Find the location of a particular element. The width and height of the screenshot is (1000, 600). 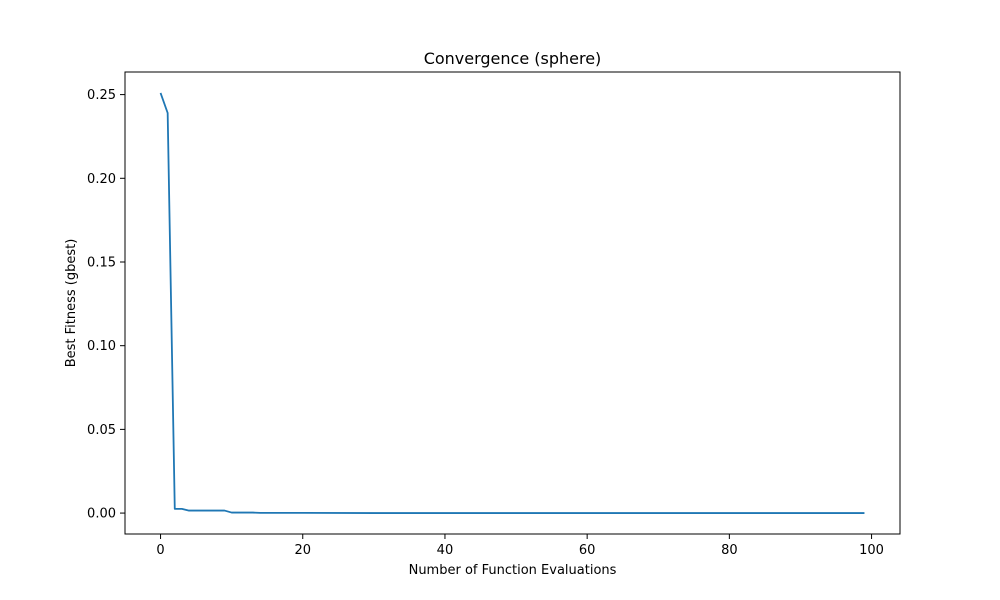

x-tick-label: 100 is located at coordinates (871, 550).